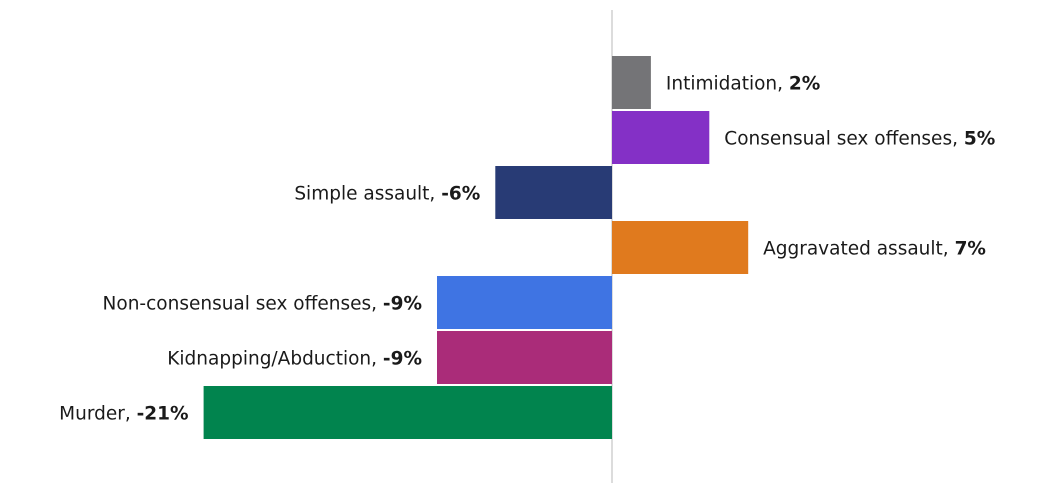  I want to click on bar-aggravated-assault, so click(680, 247).